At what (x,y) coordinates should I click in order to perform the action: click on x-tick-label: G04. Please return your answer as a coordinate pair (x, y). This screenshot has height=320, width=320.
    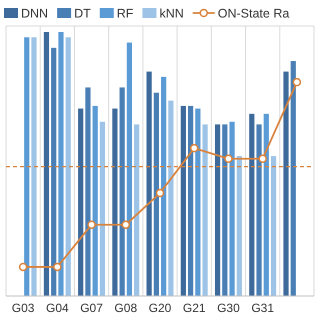
    Looking at the image, I should click on (57, 308).